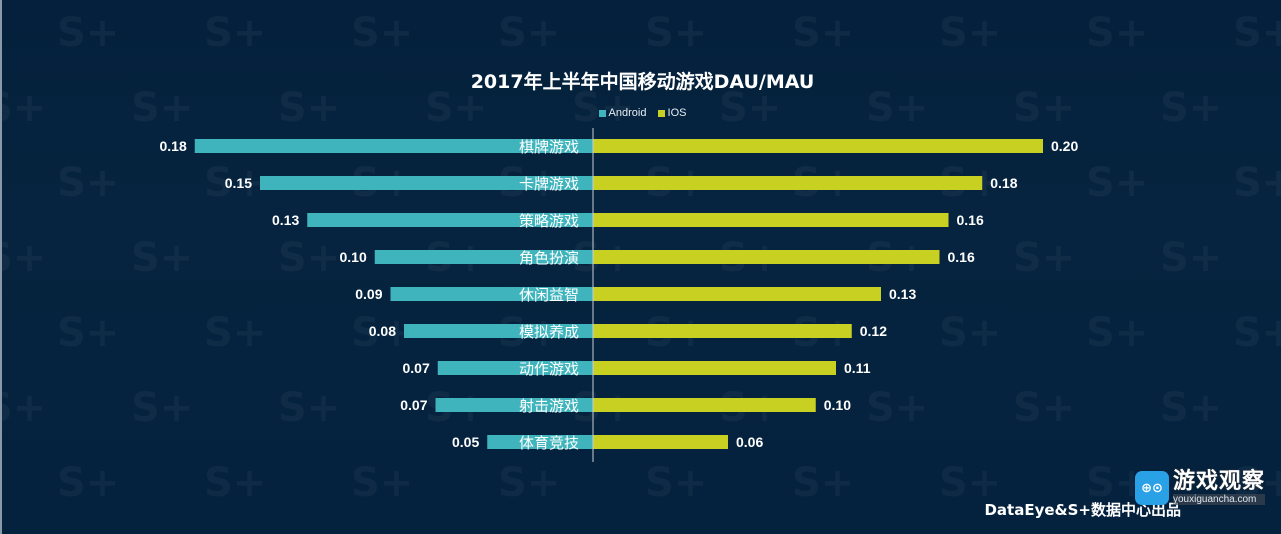 The image size is (1281, 534). Describe the element at coordinates (465, 442) in the screenshot. I see `data-label-android: 0.05` at that location.